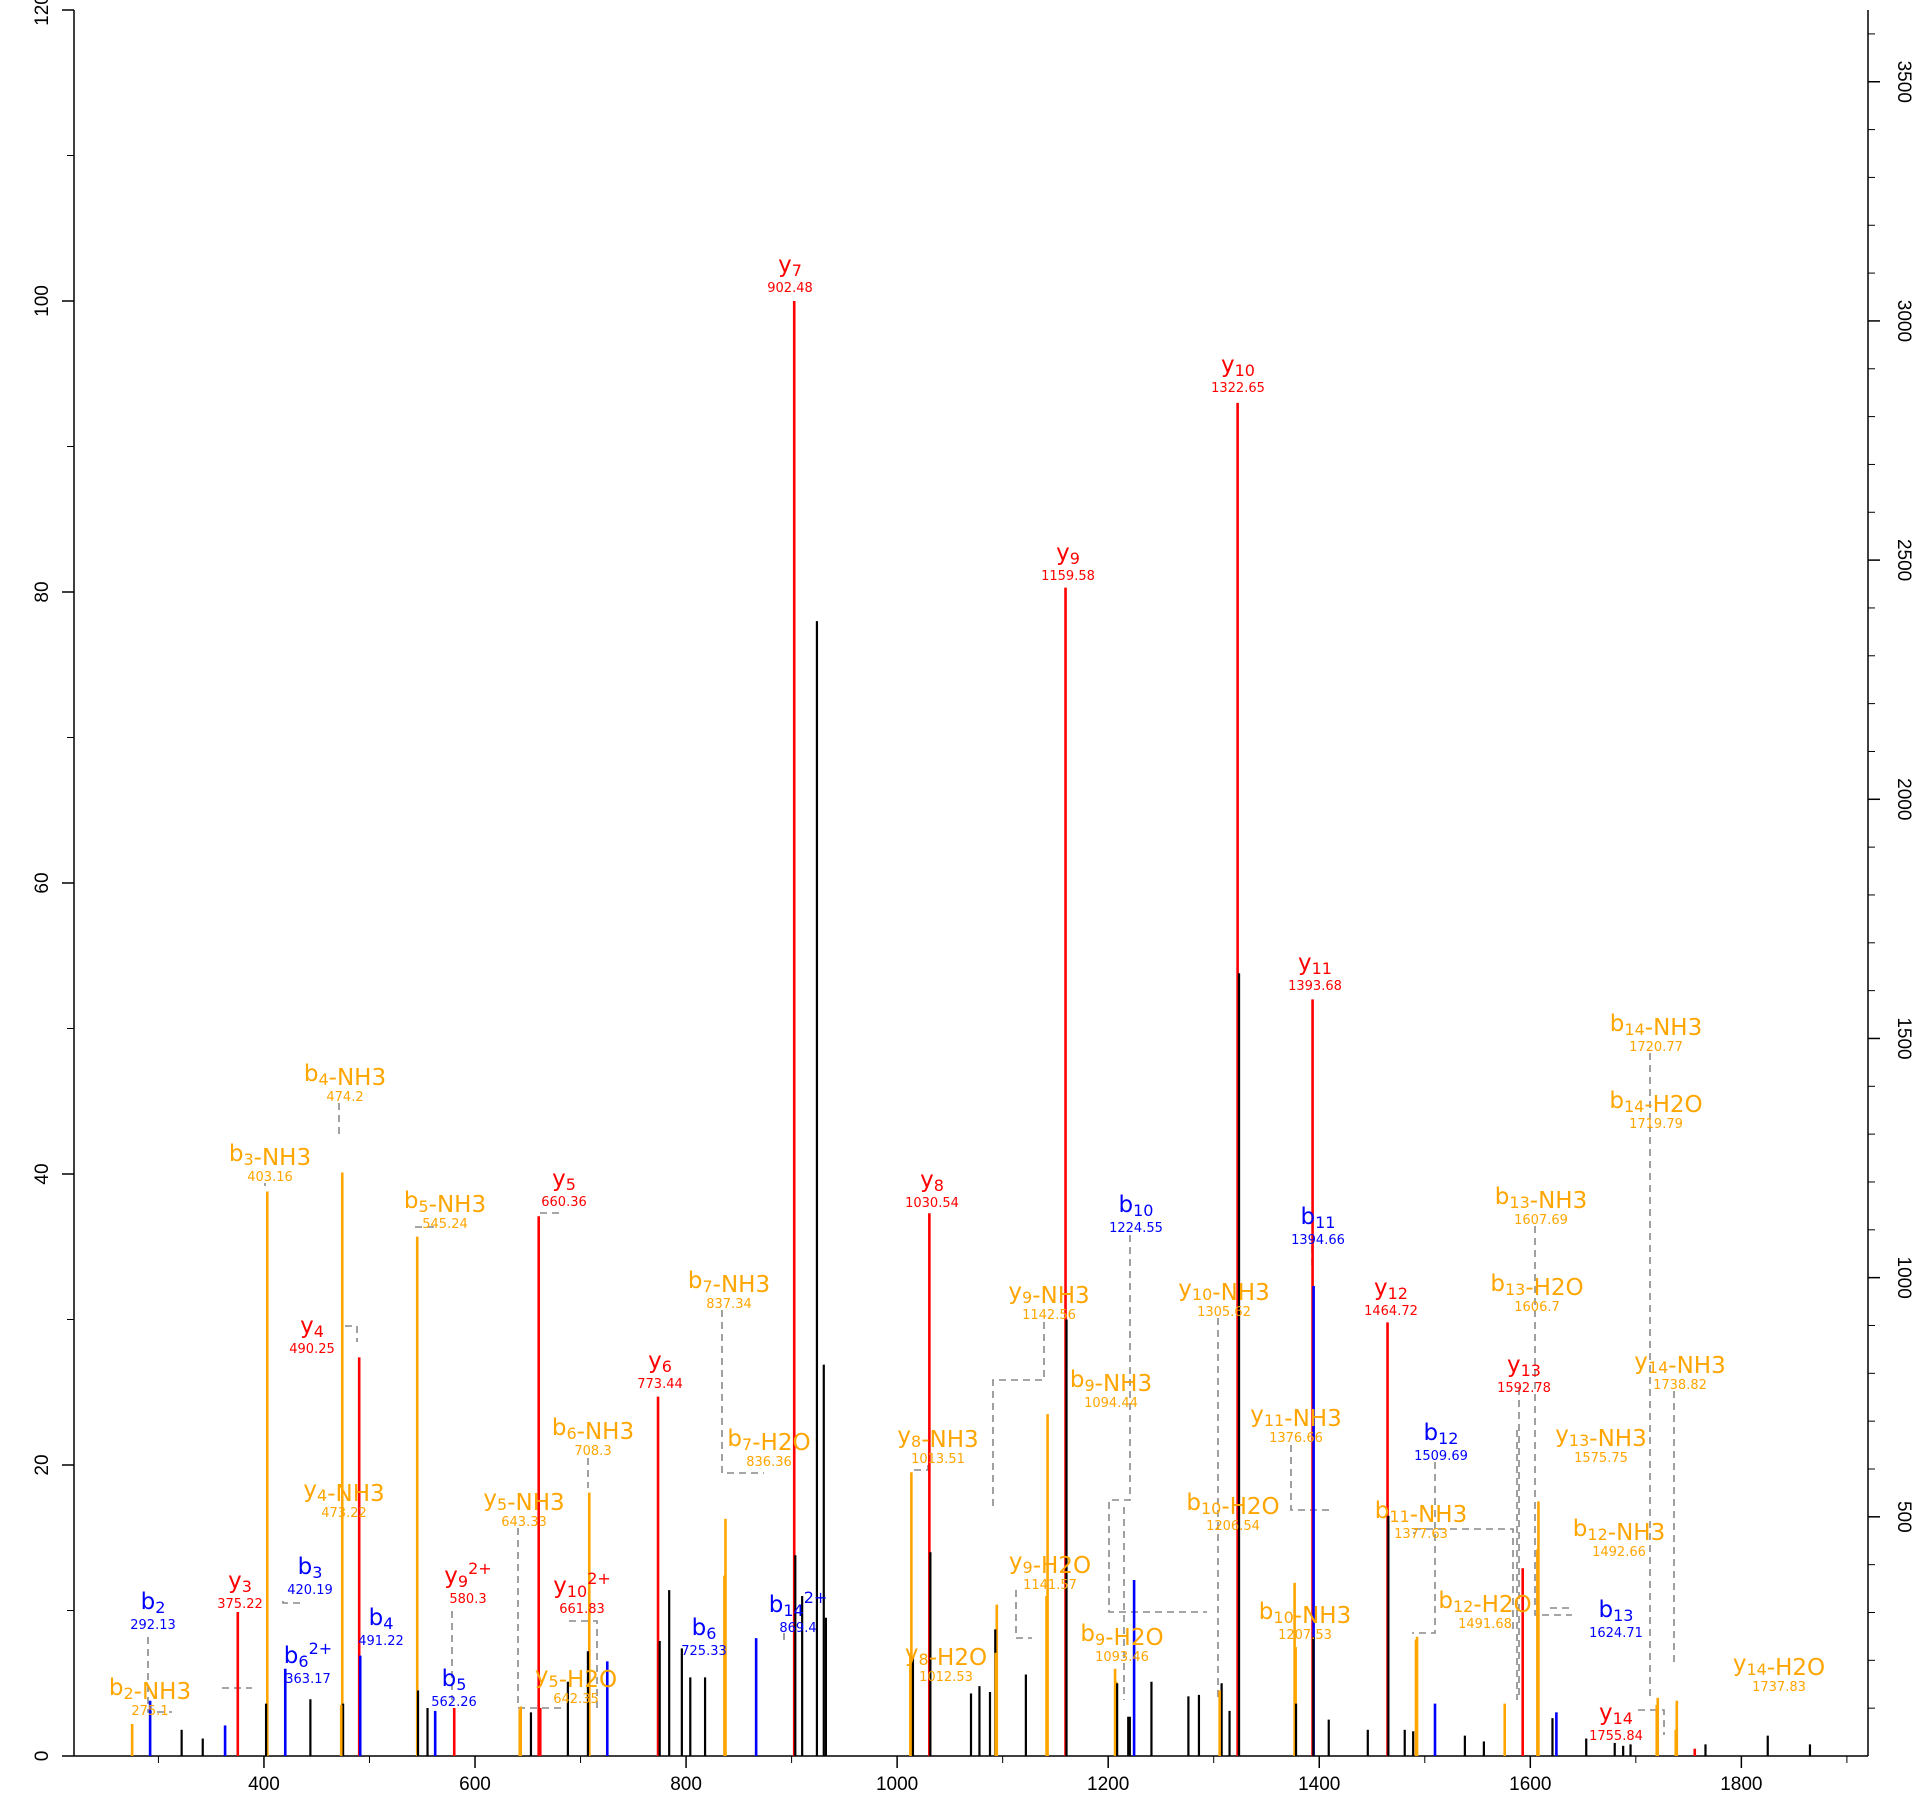 Image resolution: width=1922 pixels, height=1808 pixels. I want to click on ion-name: b2, so click(153, 1603).